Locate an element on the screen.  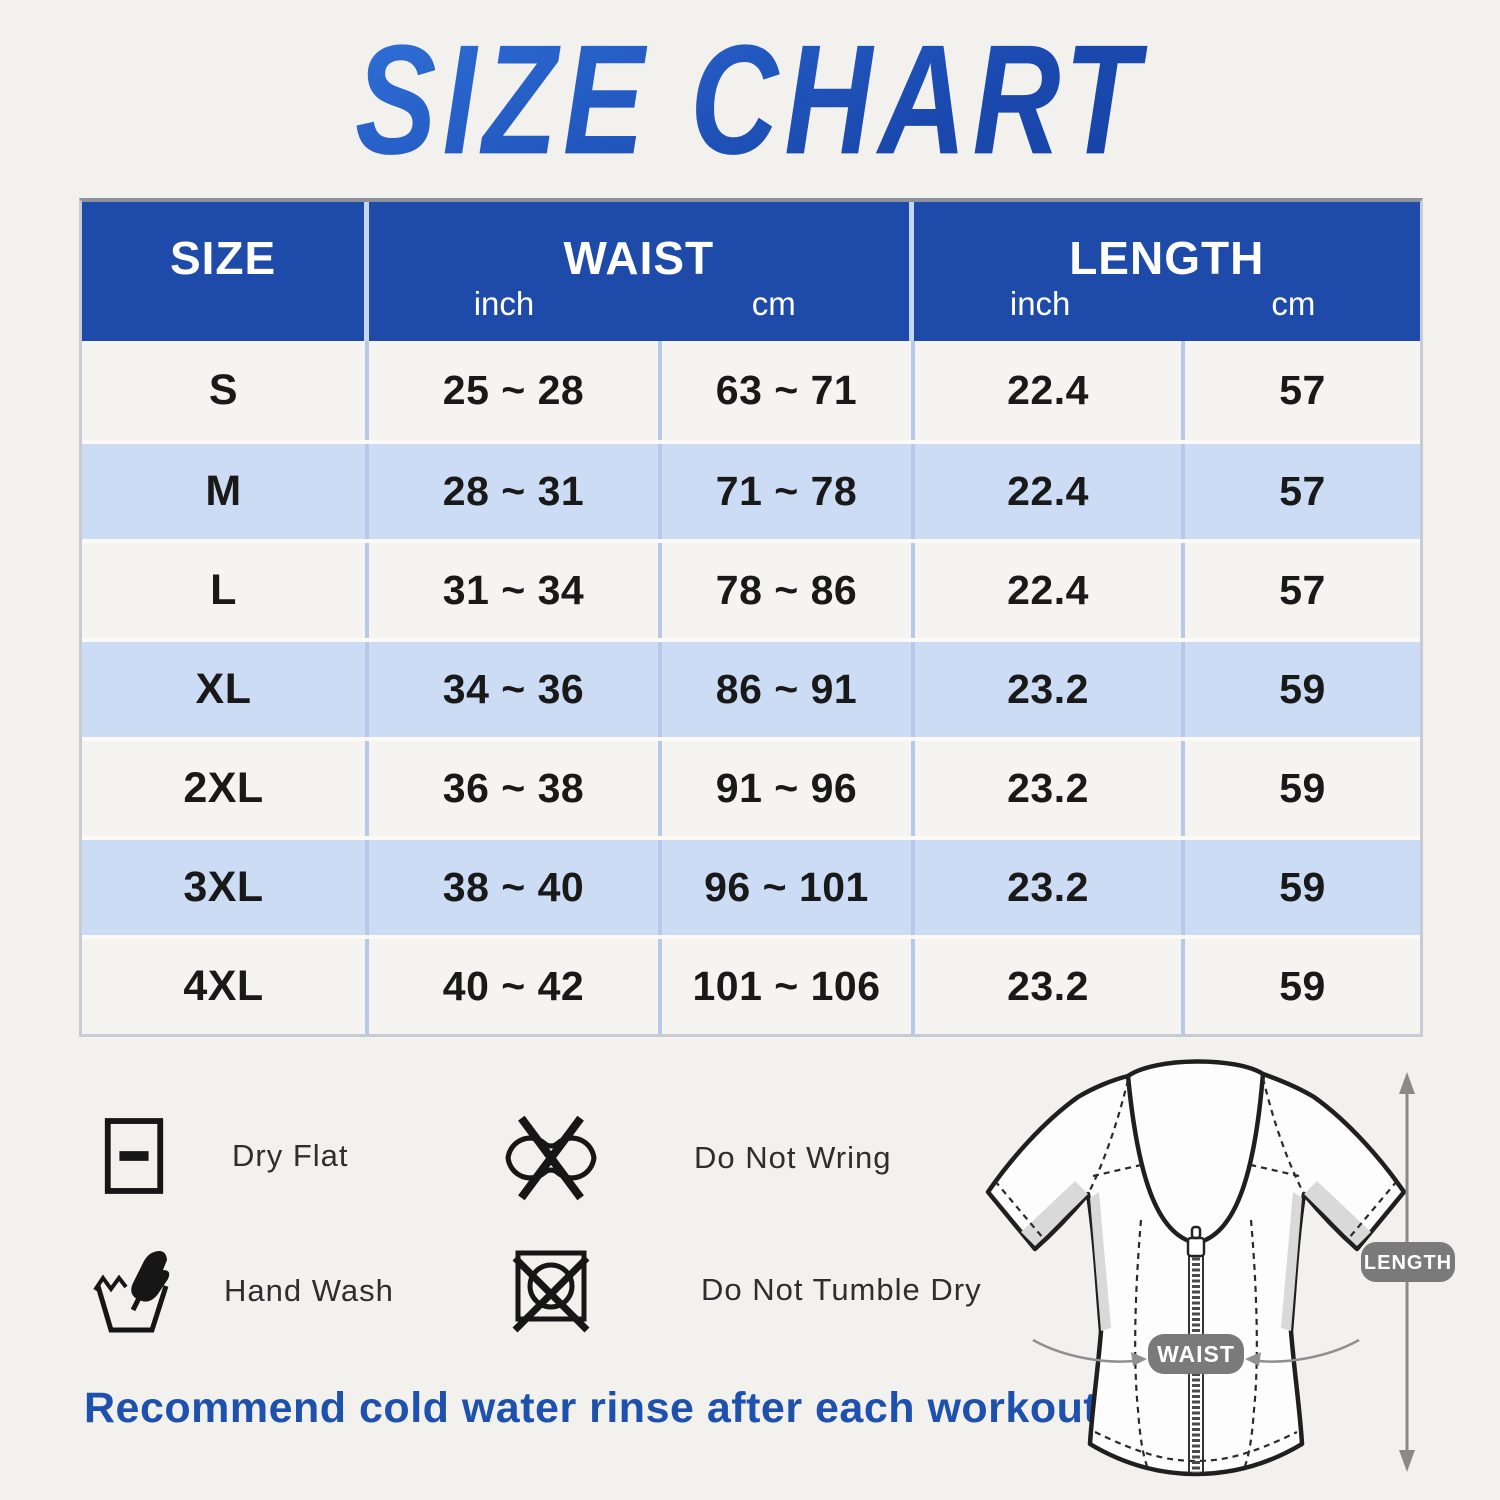
unit-label-length-inch: inch is located at coordinates (1040, 303).